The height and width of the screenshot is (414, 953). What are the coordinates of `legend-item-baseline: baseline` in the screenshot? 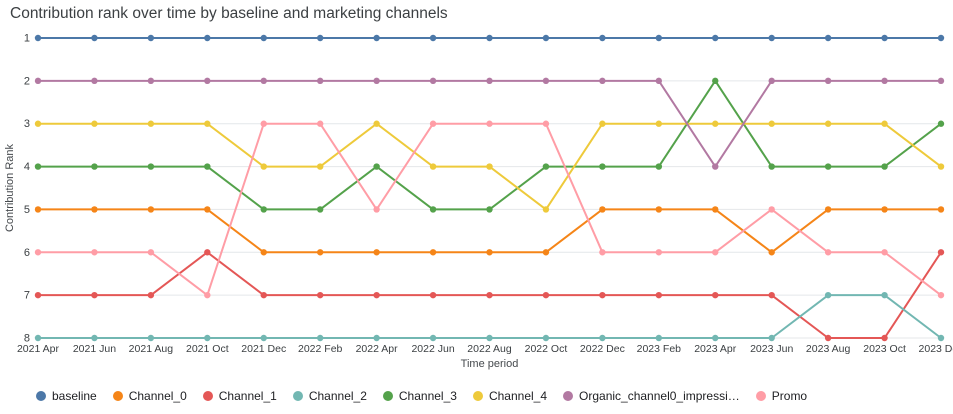 It's located at (66, 396).